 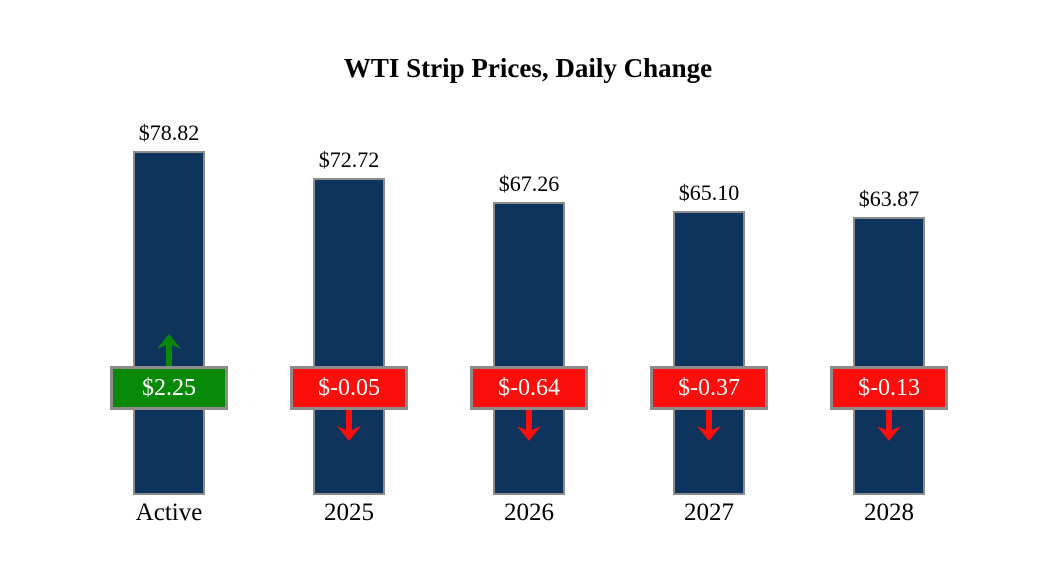 I want to click on daily-change-badge: $-0.37, so click(x=709, y=388).